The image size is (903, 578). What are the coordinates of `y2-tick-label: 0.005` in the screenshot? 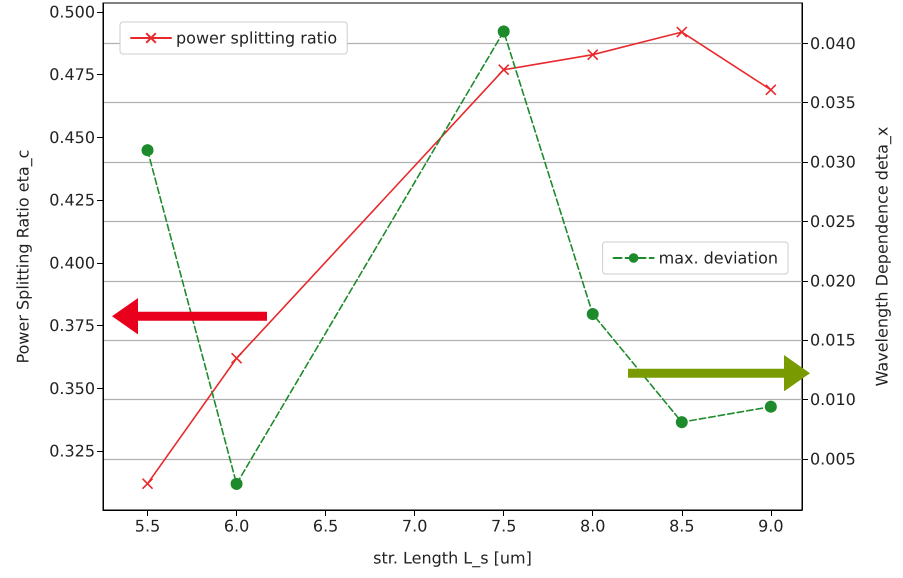 It's located at (833, 458).